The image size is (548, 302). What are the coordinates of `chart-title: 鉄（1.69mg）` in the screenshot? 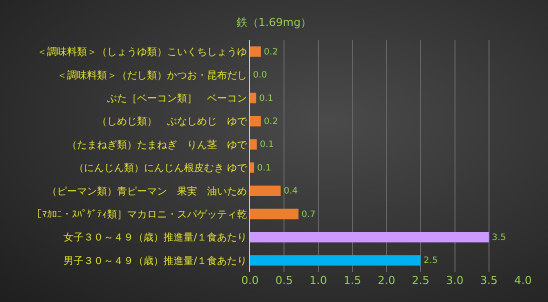 It's located at (274, 22).